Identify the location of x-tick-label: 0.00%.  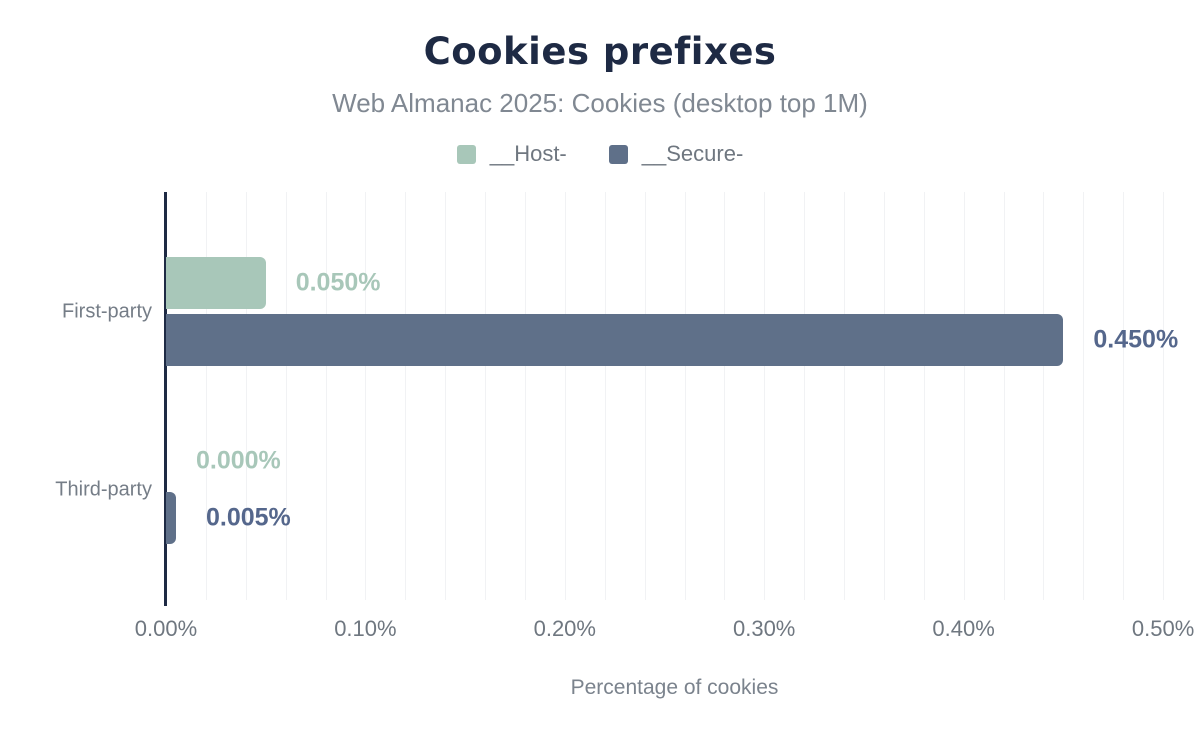
(166, 628).